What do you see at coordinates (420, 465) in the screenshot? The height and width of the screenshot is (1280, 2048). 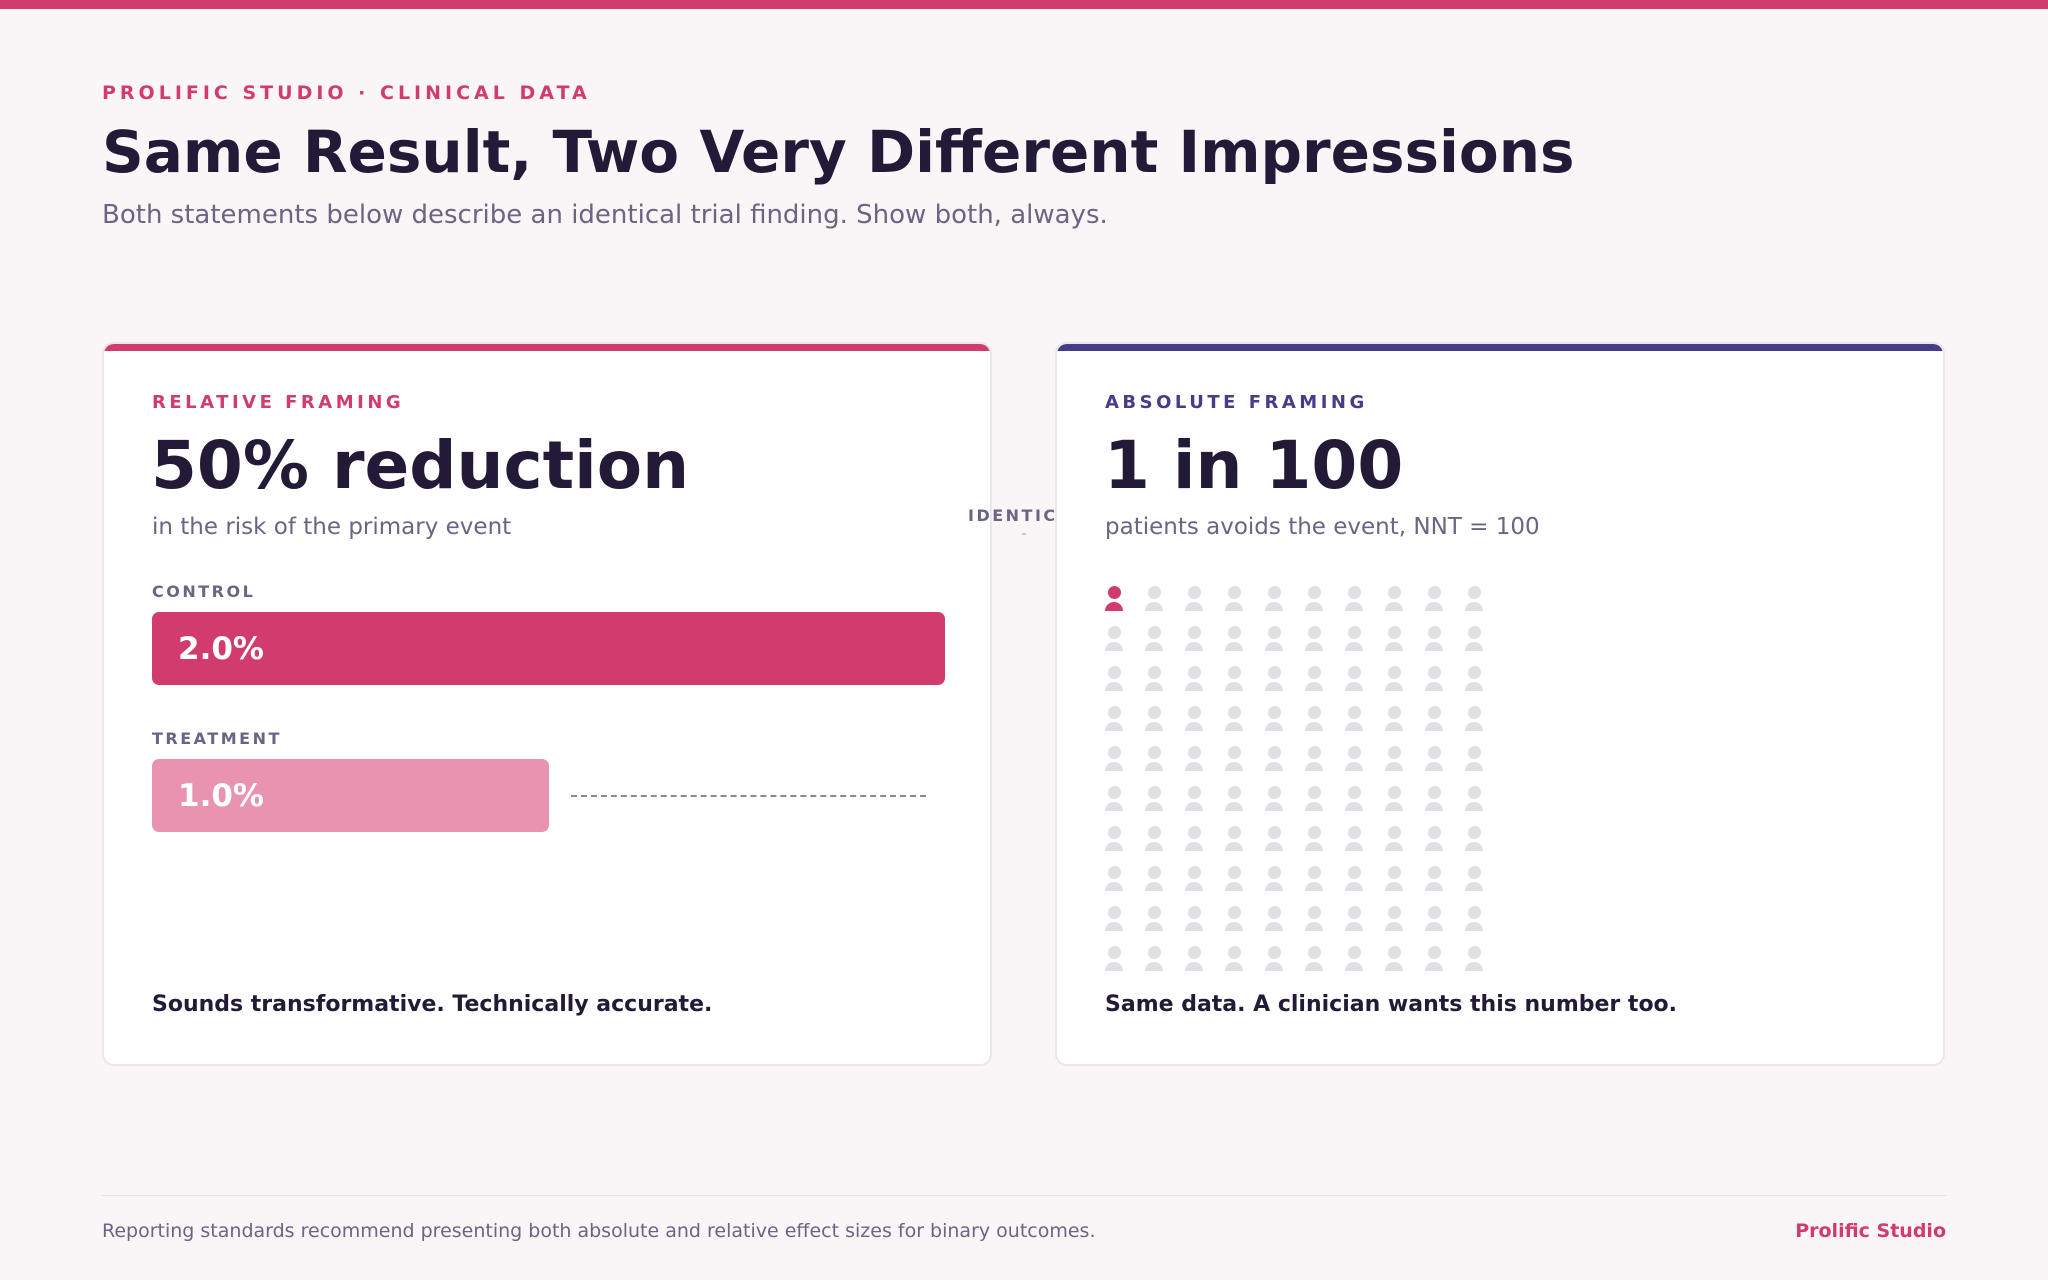 I see `card-headline: 50% reduction` at bounding box center [420, 465].